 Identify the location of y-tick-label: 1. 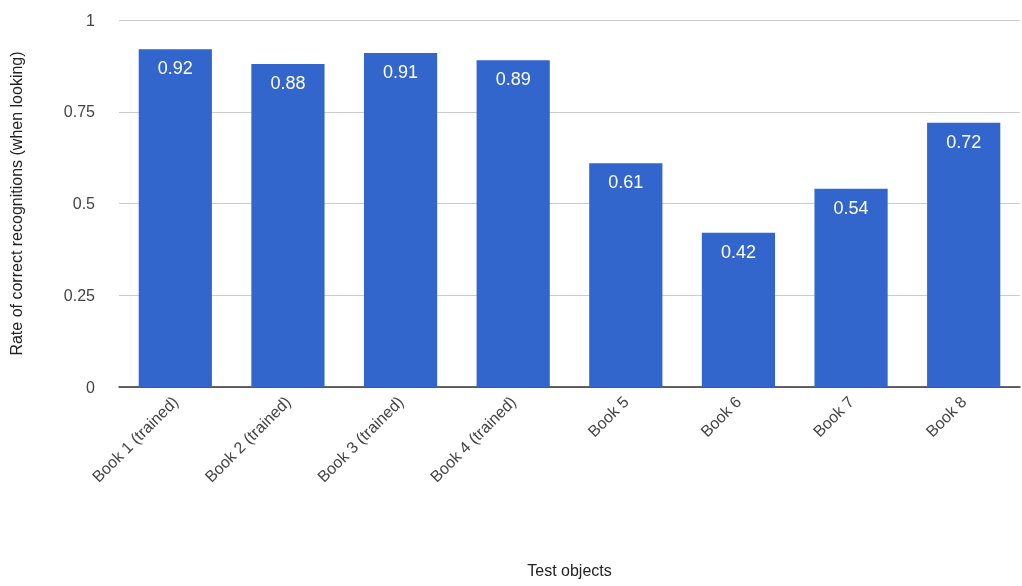
(91, 20).